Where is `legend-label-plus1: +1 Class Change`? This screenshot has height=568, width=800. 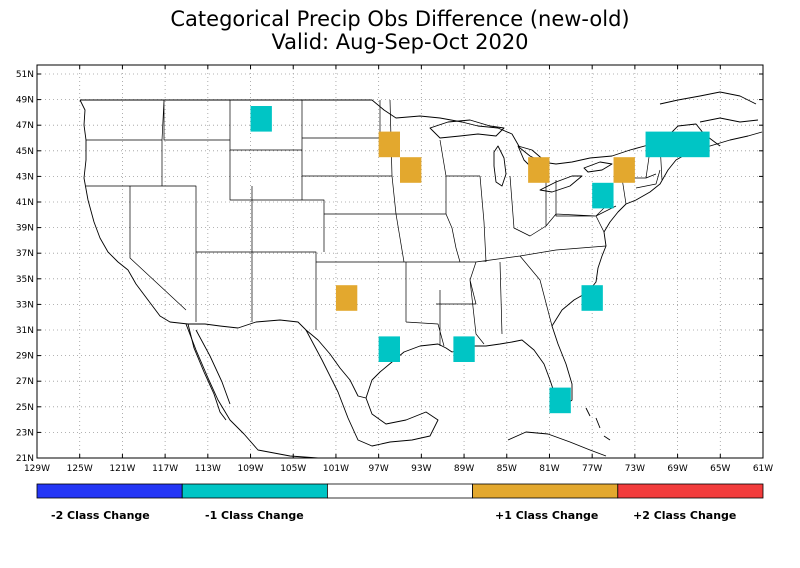 legend-label-plus1: +1 Class Change is located at coordinates (547, 515).